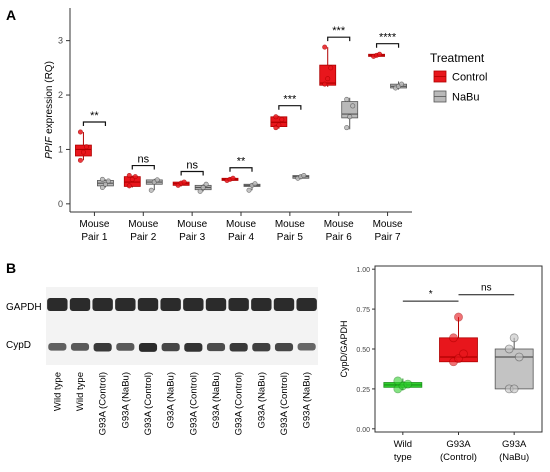  I want to click on x-tick-label: (NaBu), so click(514, 457).